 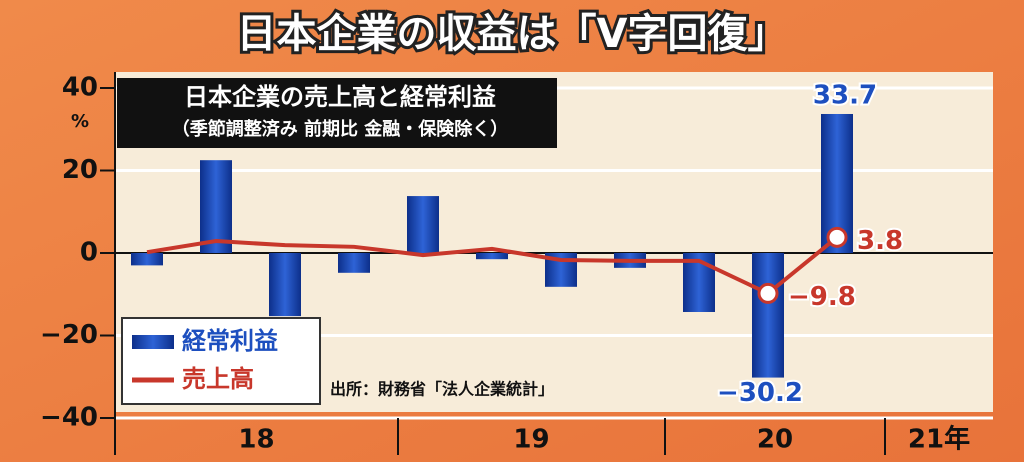 What do you see at coordinates (880, 241) in the screenshot?
I see `data-label: 3.8` at bounding box center [880, 241].